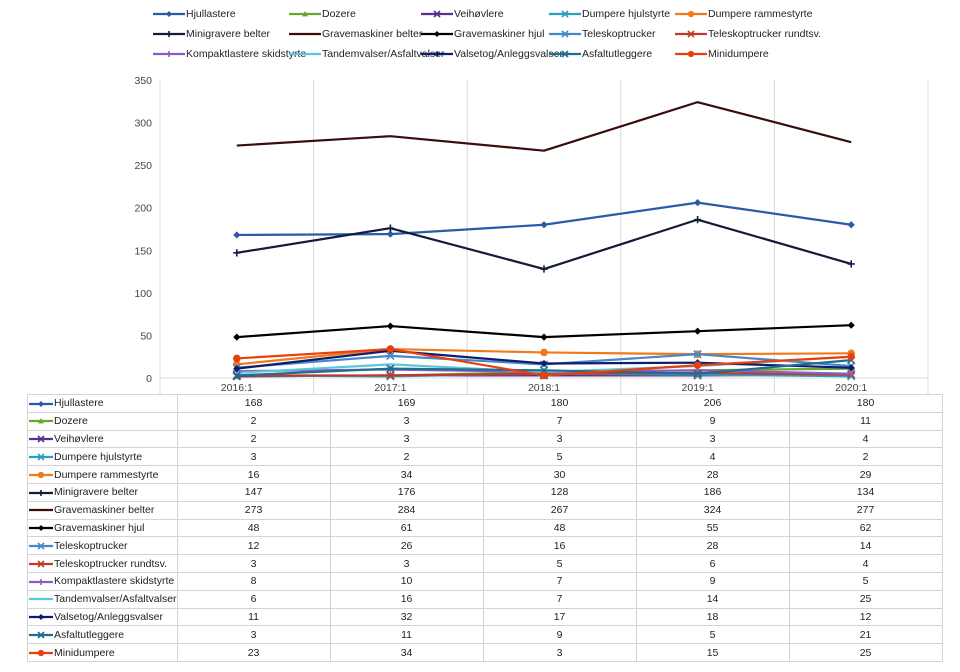 The width and height of the screenshot is (960, 672). I want to click on table-row: Valsetog/Anleggsvalser 11 32 17 18 12, so click(485, 617).